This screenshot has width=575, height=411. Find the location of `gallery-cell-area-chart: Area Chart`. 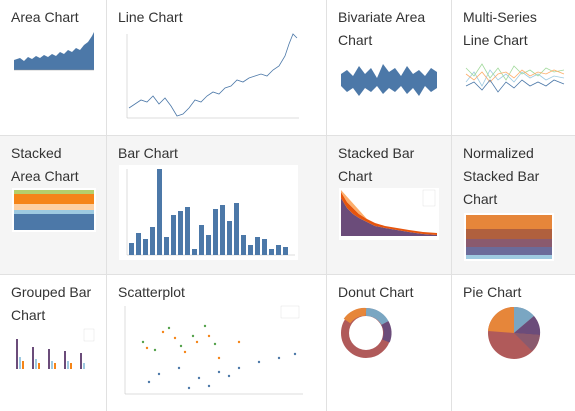

gallery-cell-area-chart: Area Chart is located at coordinates (53, 67).